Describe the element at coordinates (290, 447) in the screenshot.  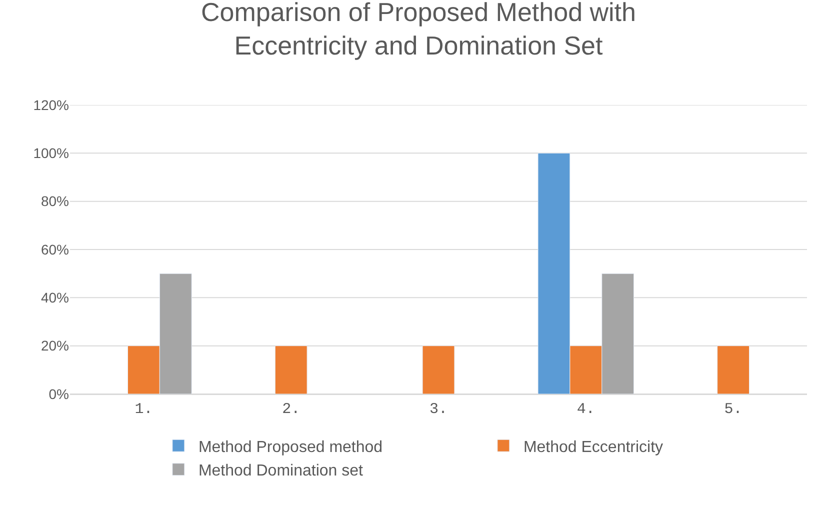
I see `legend-label: Method Proposed method` at that location.